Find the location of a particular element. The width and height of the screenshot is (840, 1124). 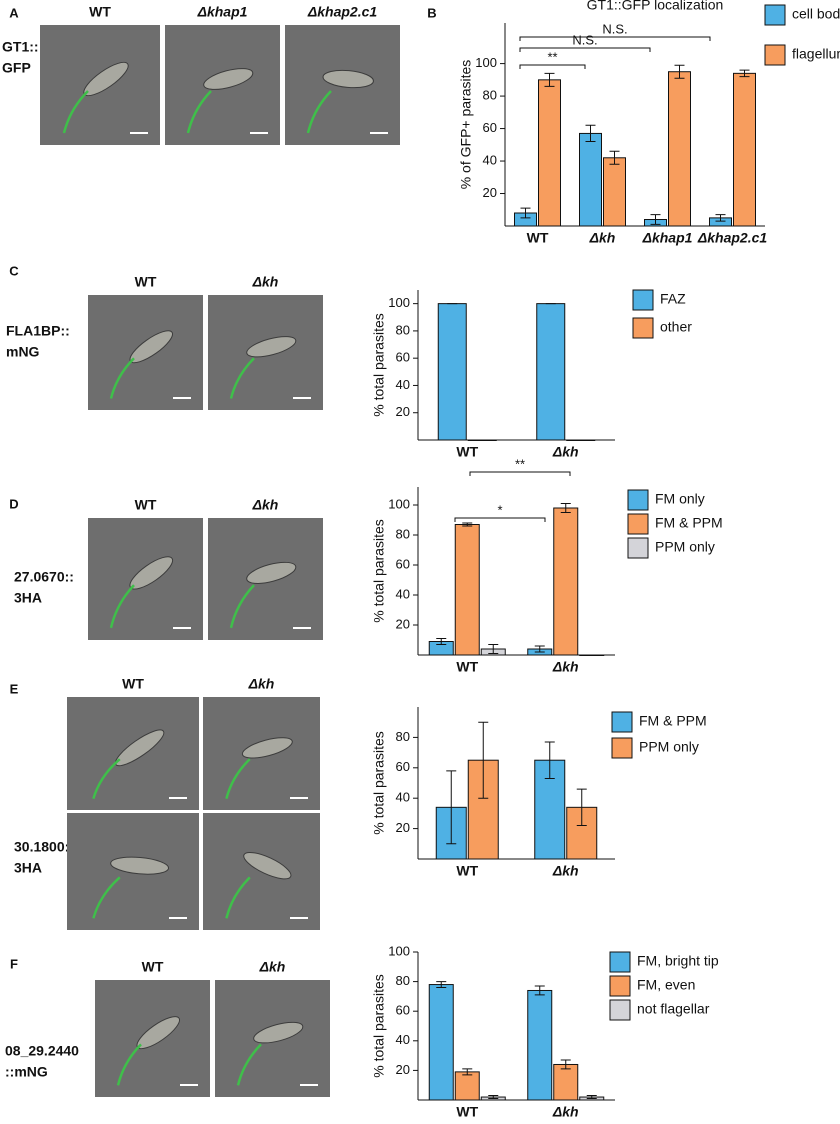

legend-label: FM, even is located at coordinates (666, 985).